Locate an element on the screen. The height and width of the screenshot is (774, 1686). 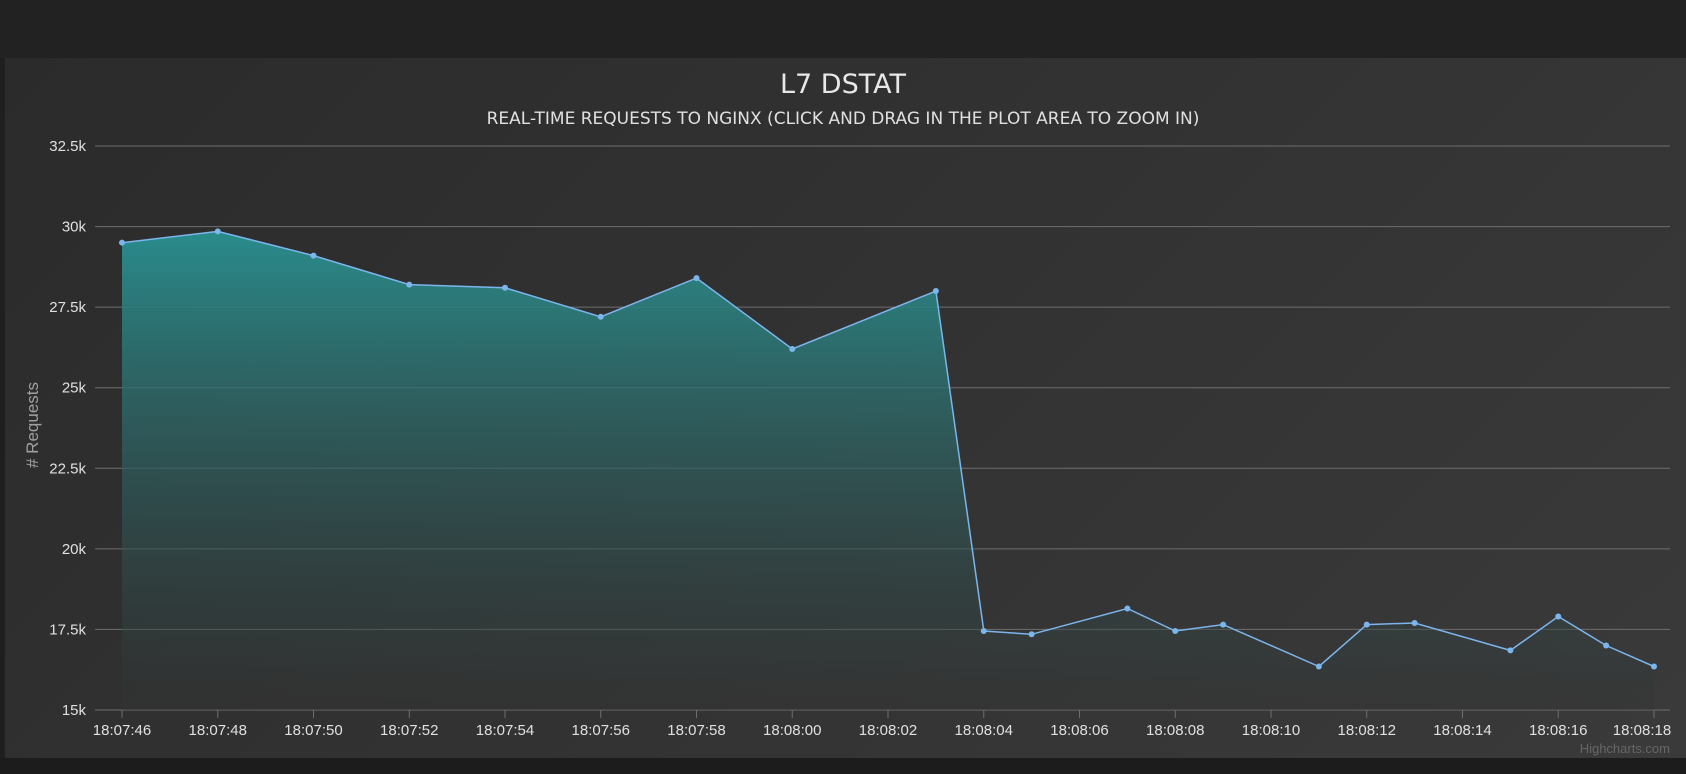
x-tick-label: 18:08:08 is located at coordinates (1175, 730).